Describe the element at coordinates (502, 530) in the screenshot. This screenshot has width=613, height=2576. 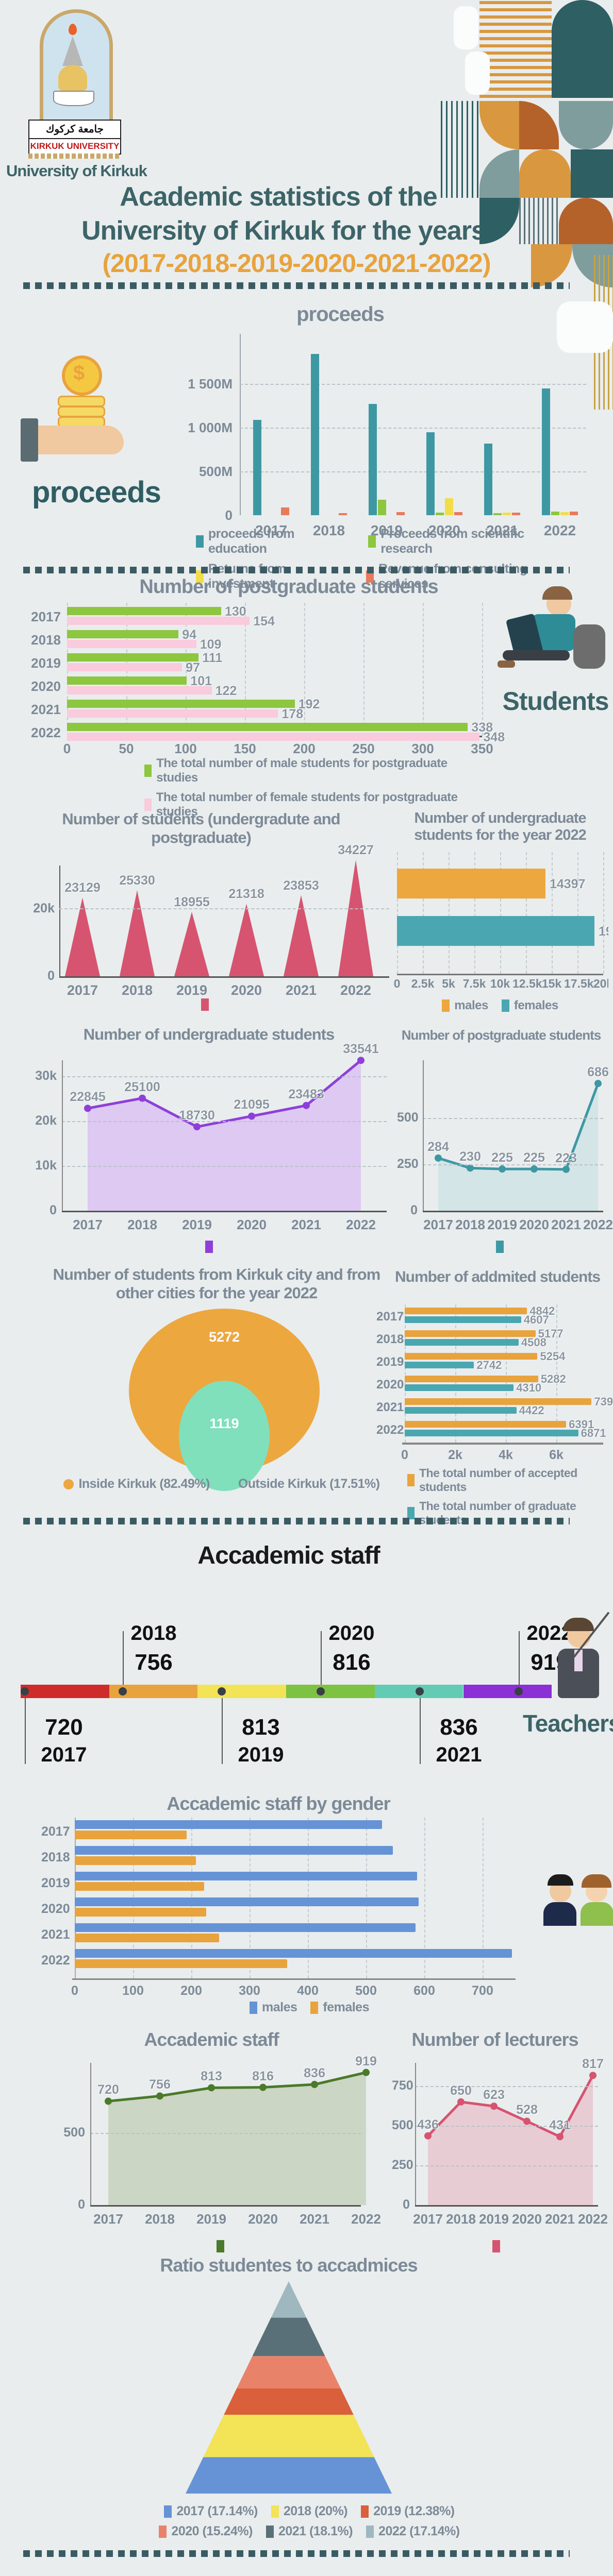
I see `x-tick-label: 2021` at that location.